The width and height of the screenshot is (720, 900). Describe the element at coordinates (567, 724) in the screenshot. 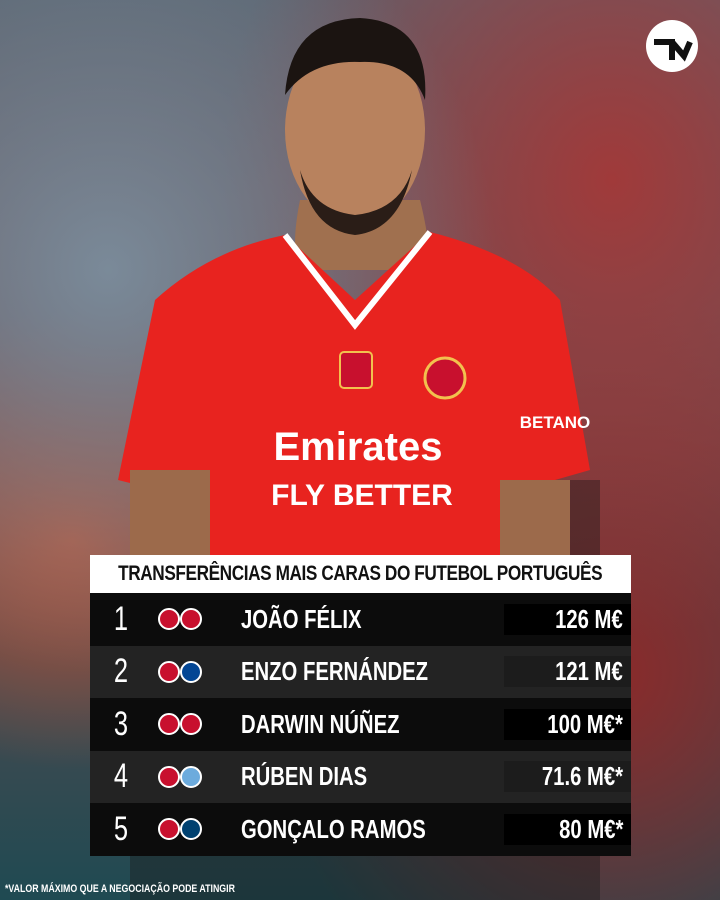

I see `transfer-fee: 100 M€*` at that location.